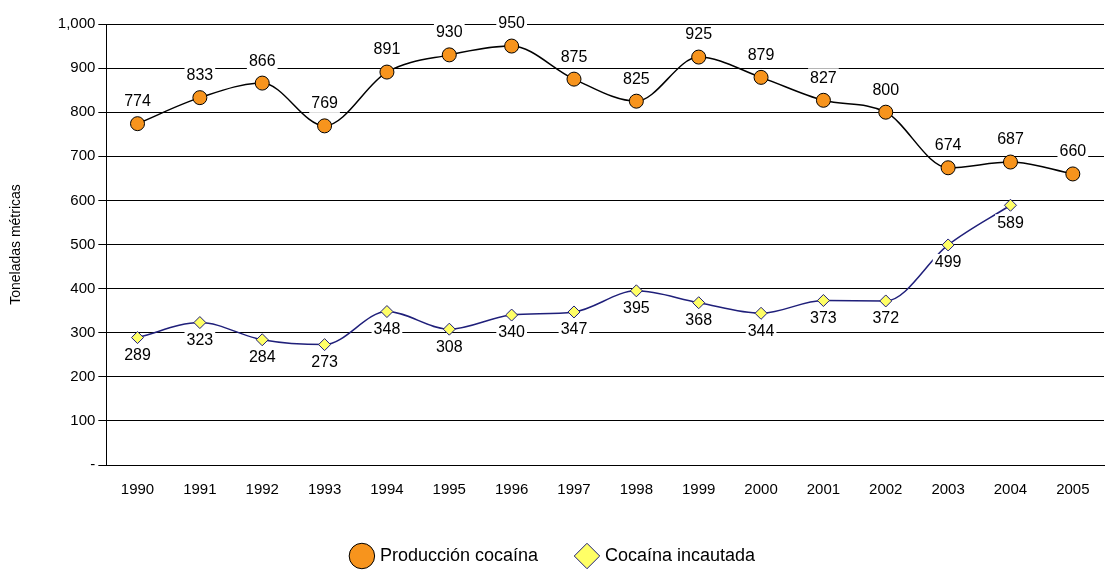 The height and width of the screenshot is (579, 1112). What do you see at coordinates (699, 320) in the screenshot?
I see `data-label: 368` at bounding box center [699, 320].